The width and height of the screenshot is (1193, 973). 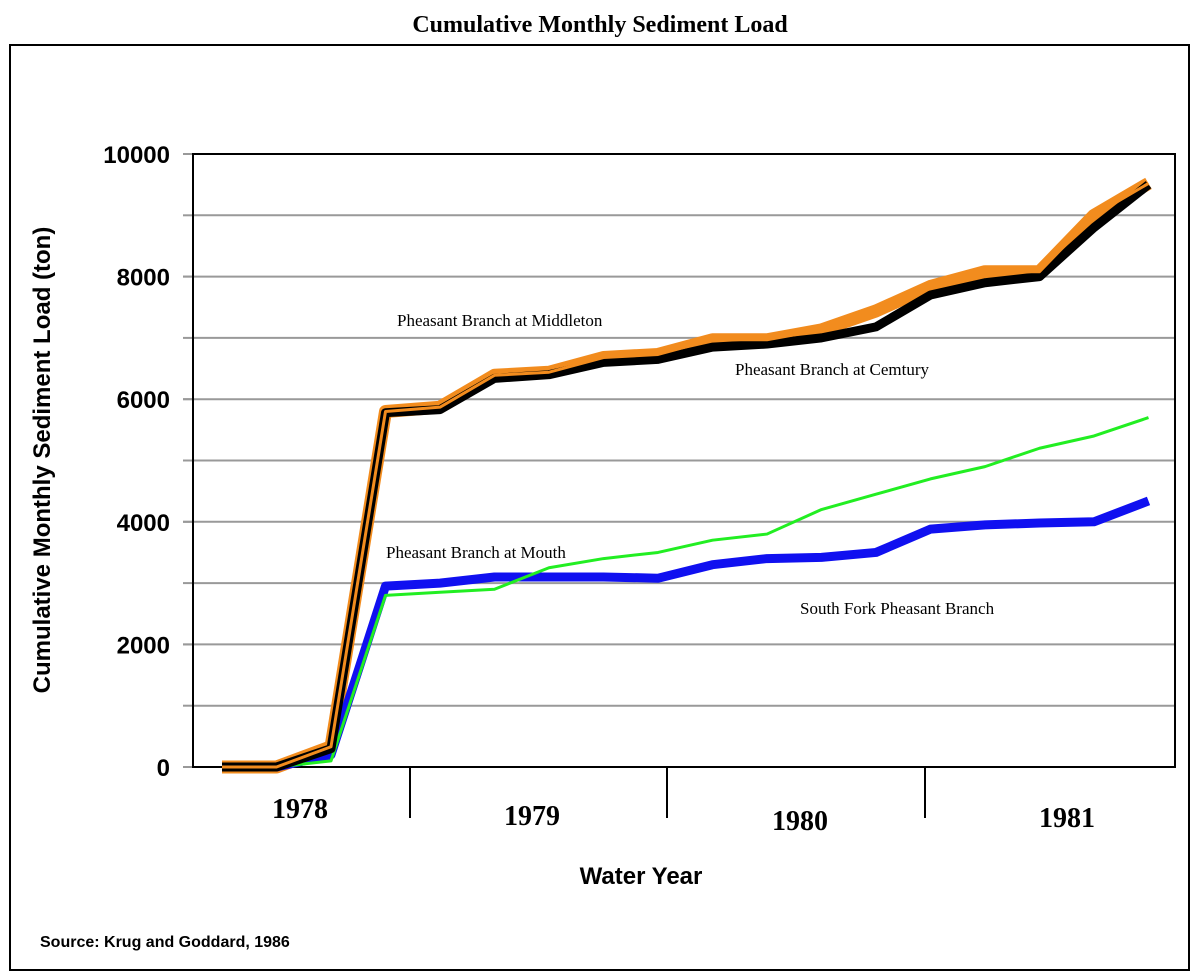 I want to click on y-axis-label: Cumulative Monthly Sediment Load (ton), so click(x=42, y=460).